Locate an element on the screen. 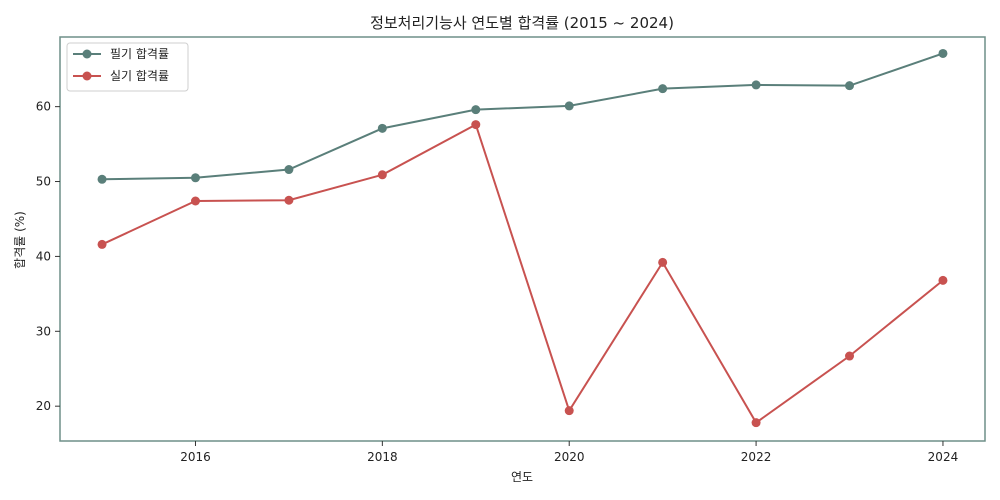  legend-label: 실기 합격률 is located at coordinates (139, 76).